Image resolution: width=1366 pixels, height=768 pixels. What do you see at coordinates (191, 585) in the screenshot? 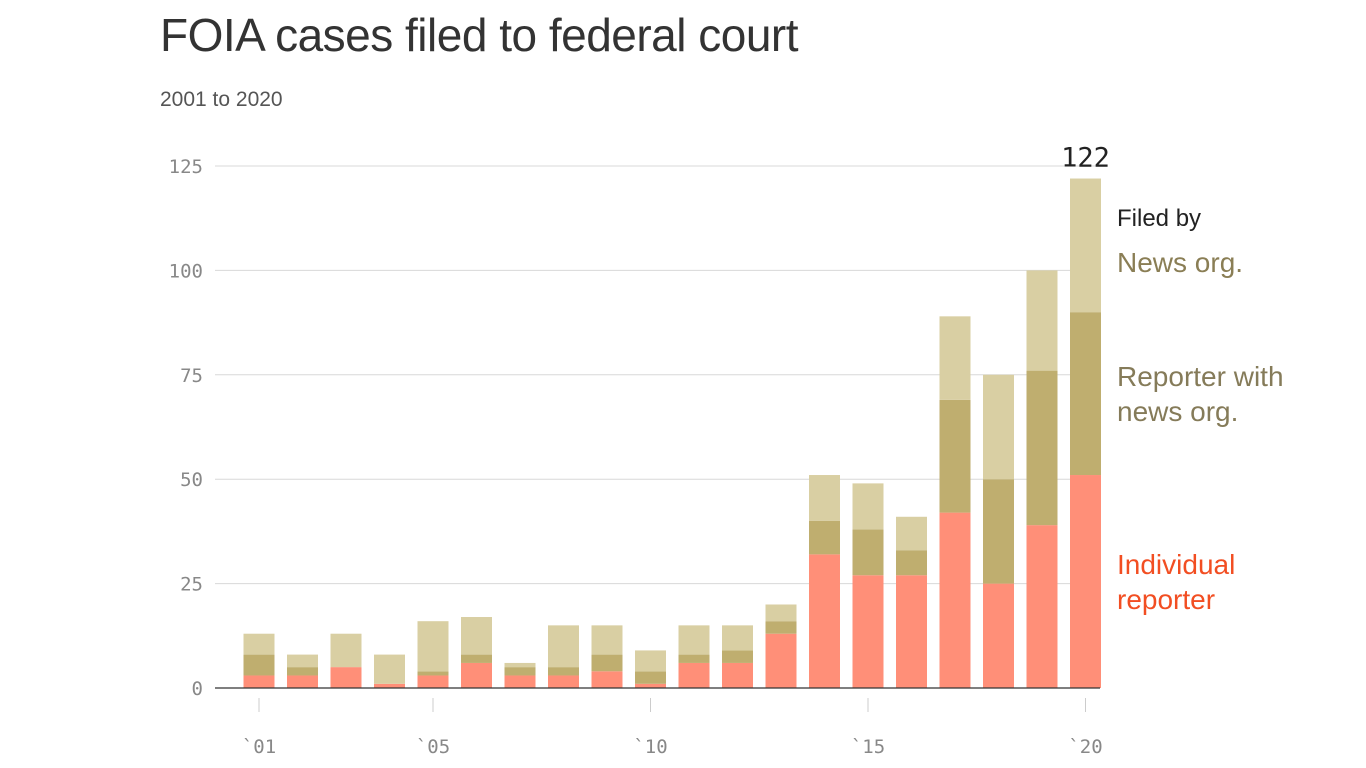
I see `y-tick-label: 25` at bounding box center [191, 585].